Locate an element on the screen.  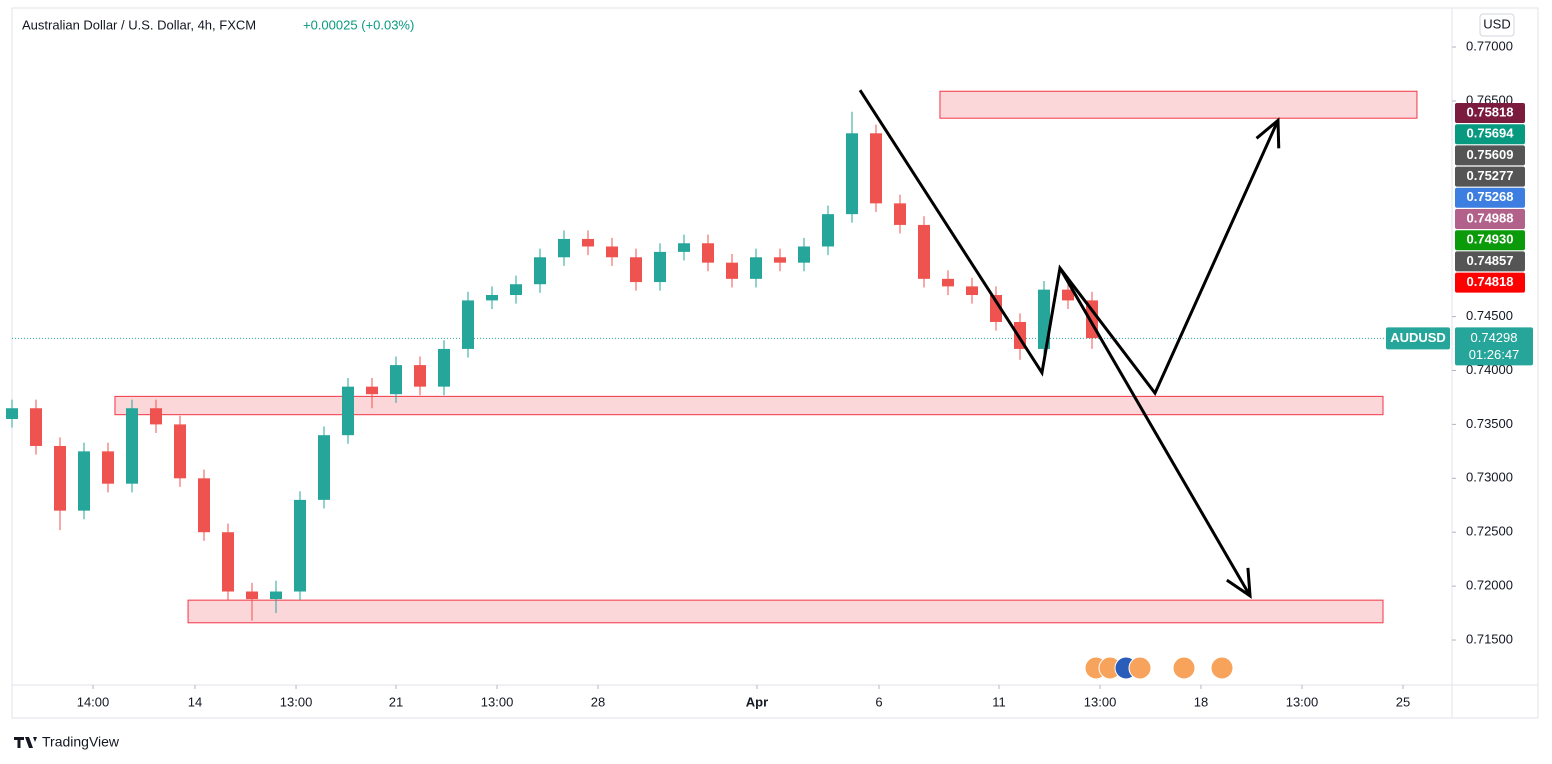
currency-button is located at coordinates (1497, 25).